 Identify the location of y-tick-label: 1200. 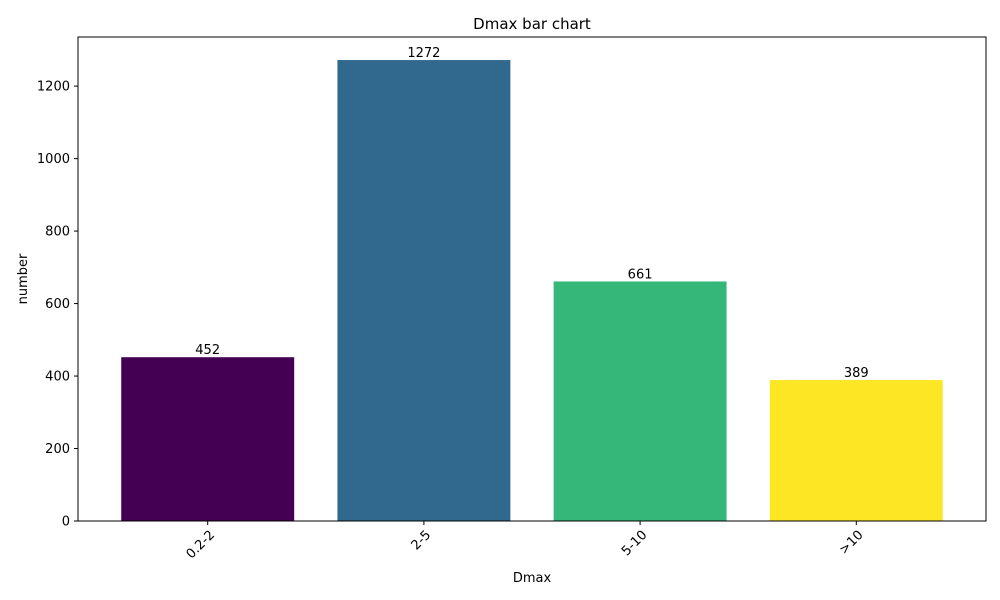
(53, 87).